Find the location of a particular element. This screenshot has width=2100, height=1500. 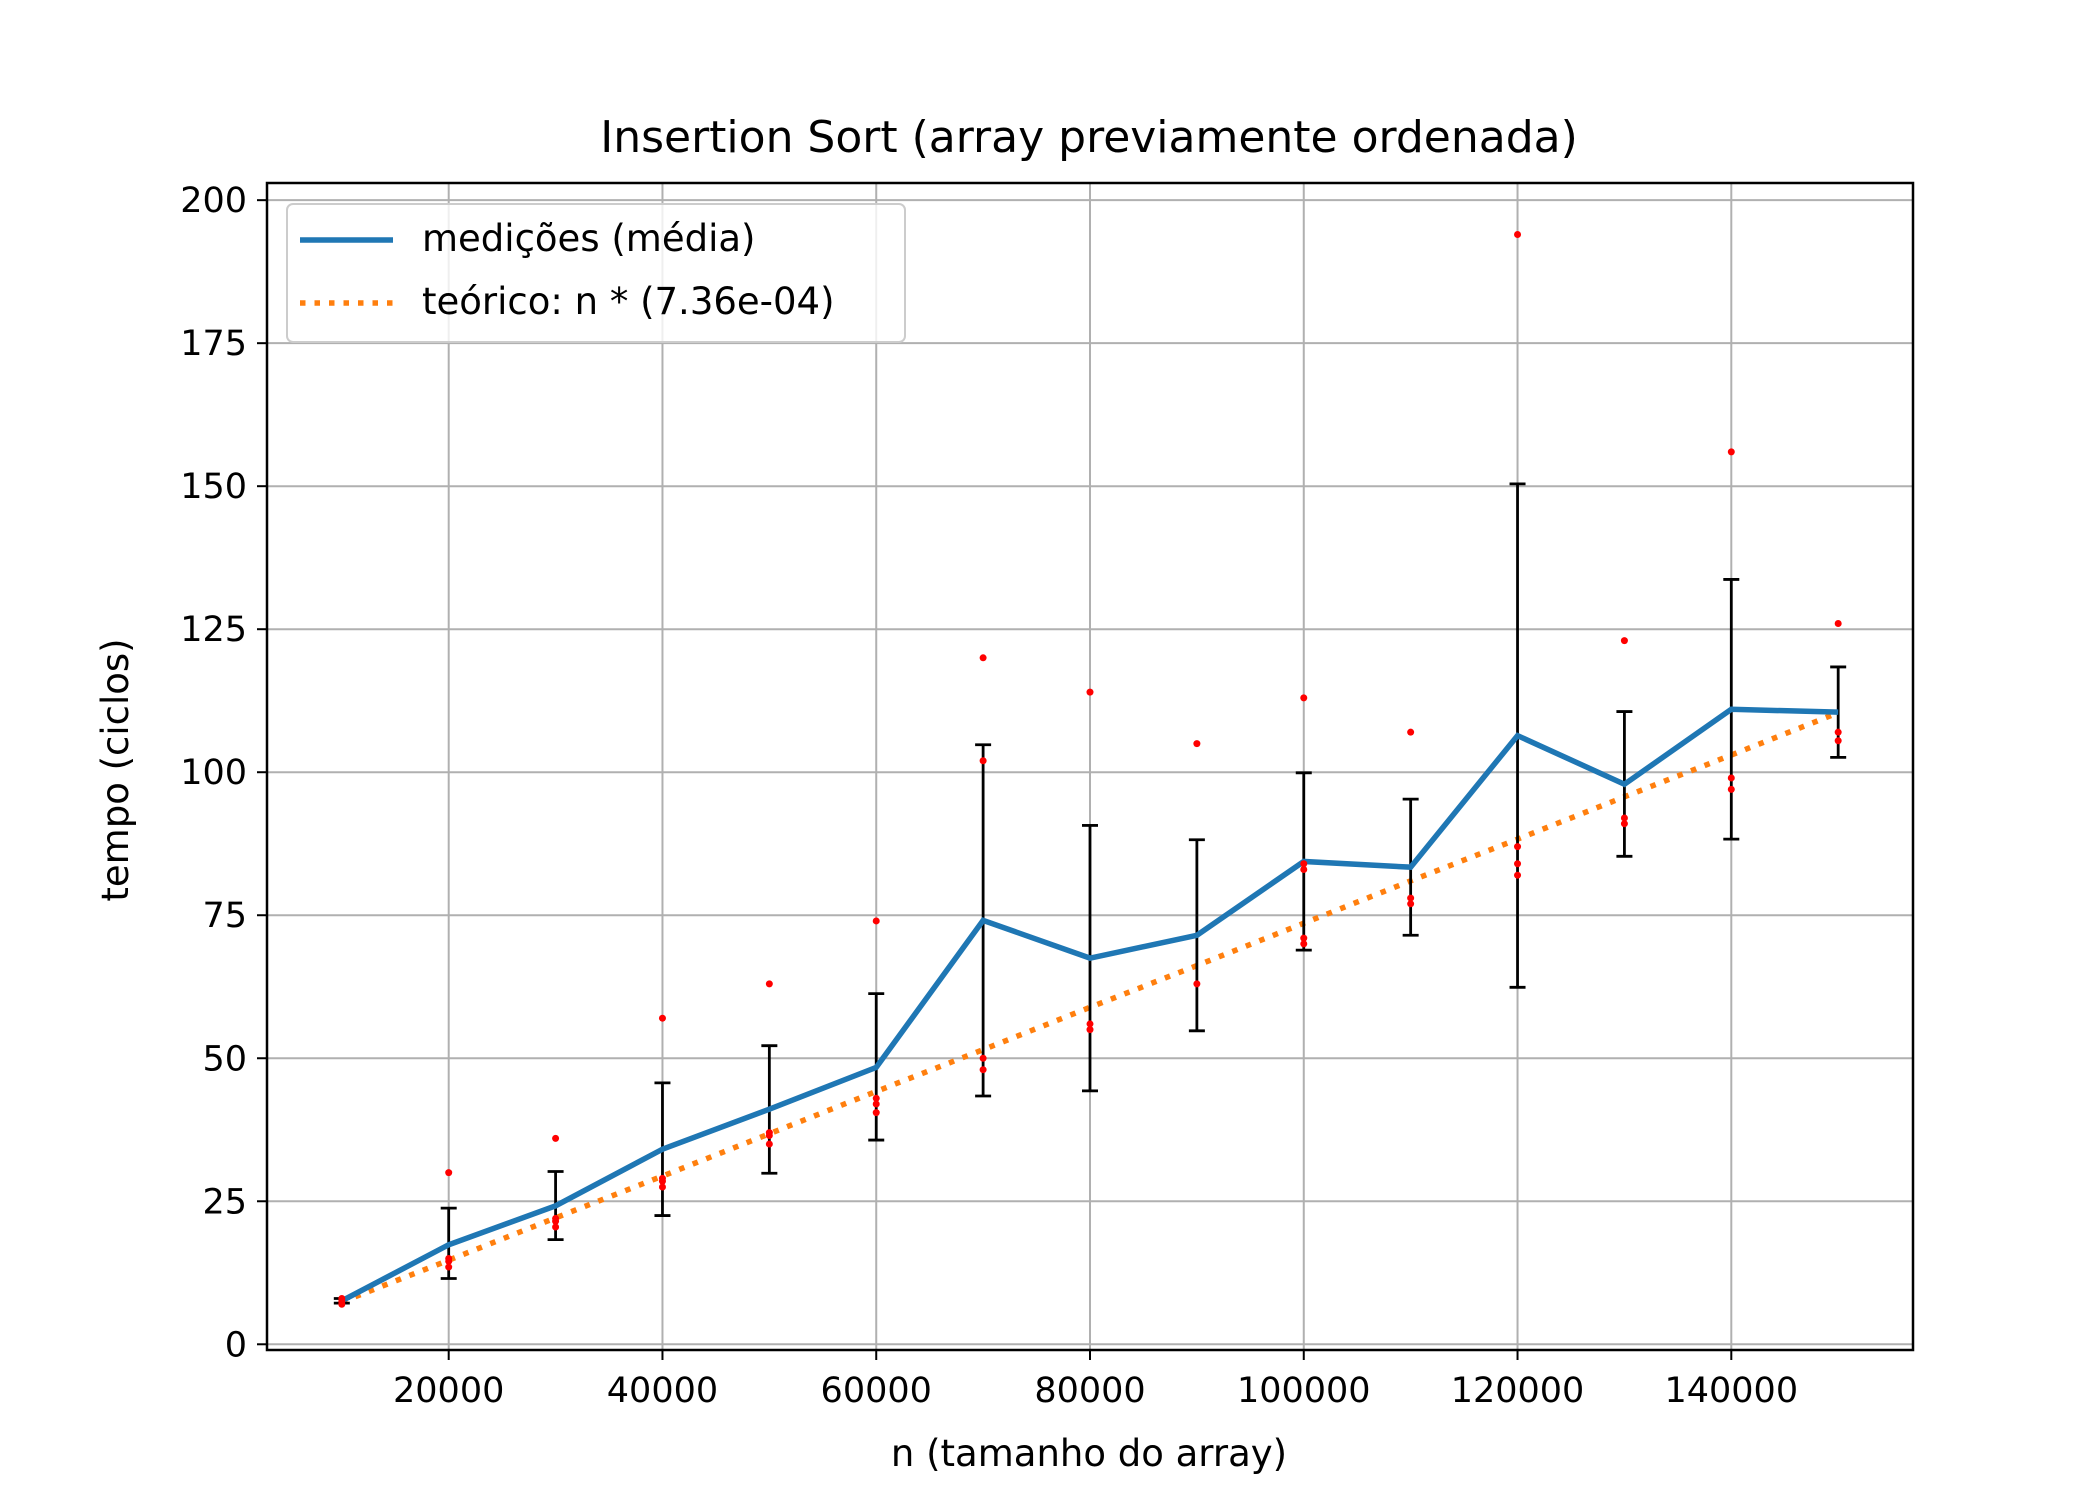

y-axis-label: tempo (ciclos) is located at coordinates (115, 769).